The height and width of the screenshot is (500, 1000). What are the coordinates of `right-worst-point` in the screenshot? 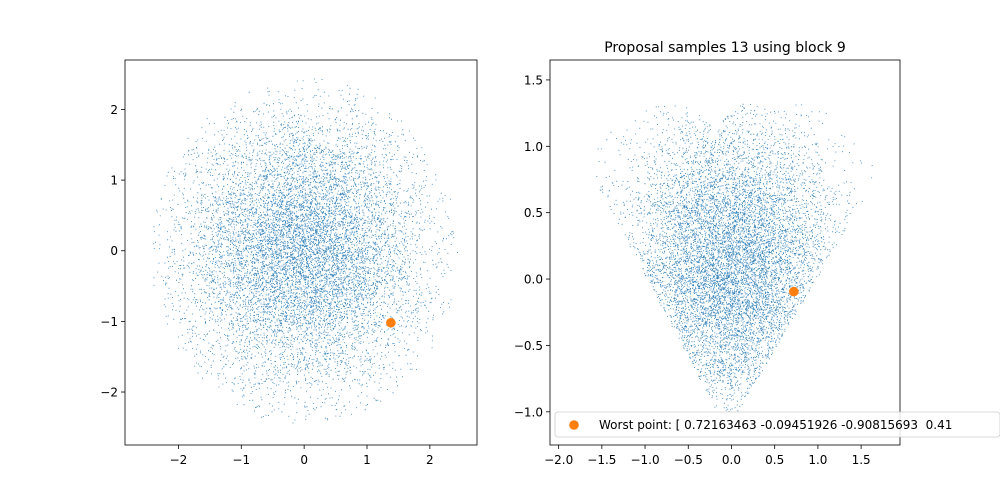 It's located at (794, 291).